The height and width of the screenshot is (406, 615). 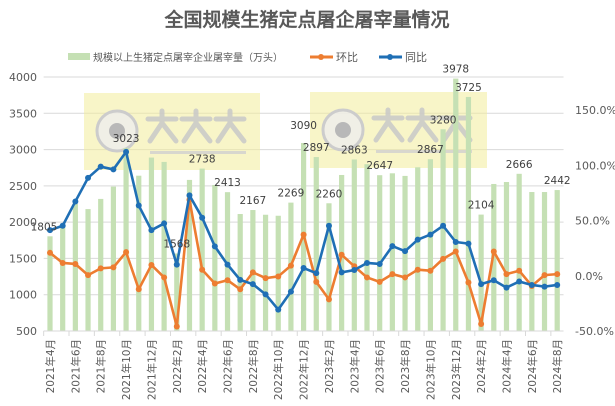 What do you see at coordinates (44, 227) in the screenshot?
I see `bar-data-label: 1805` at bounding box center [44, 227].